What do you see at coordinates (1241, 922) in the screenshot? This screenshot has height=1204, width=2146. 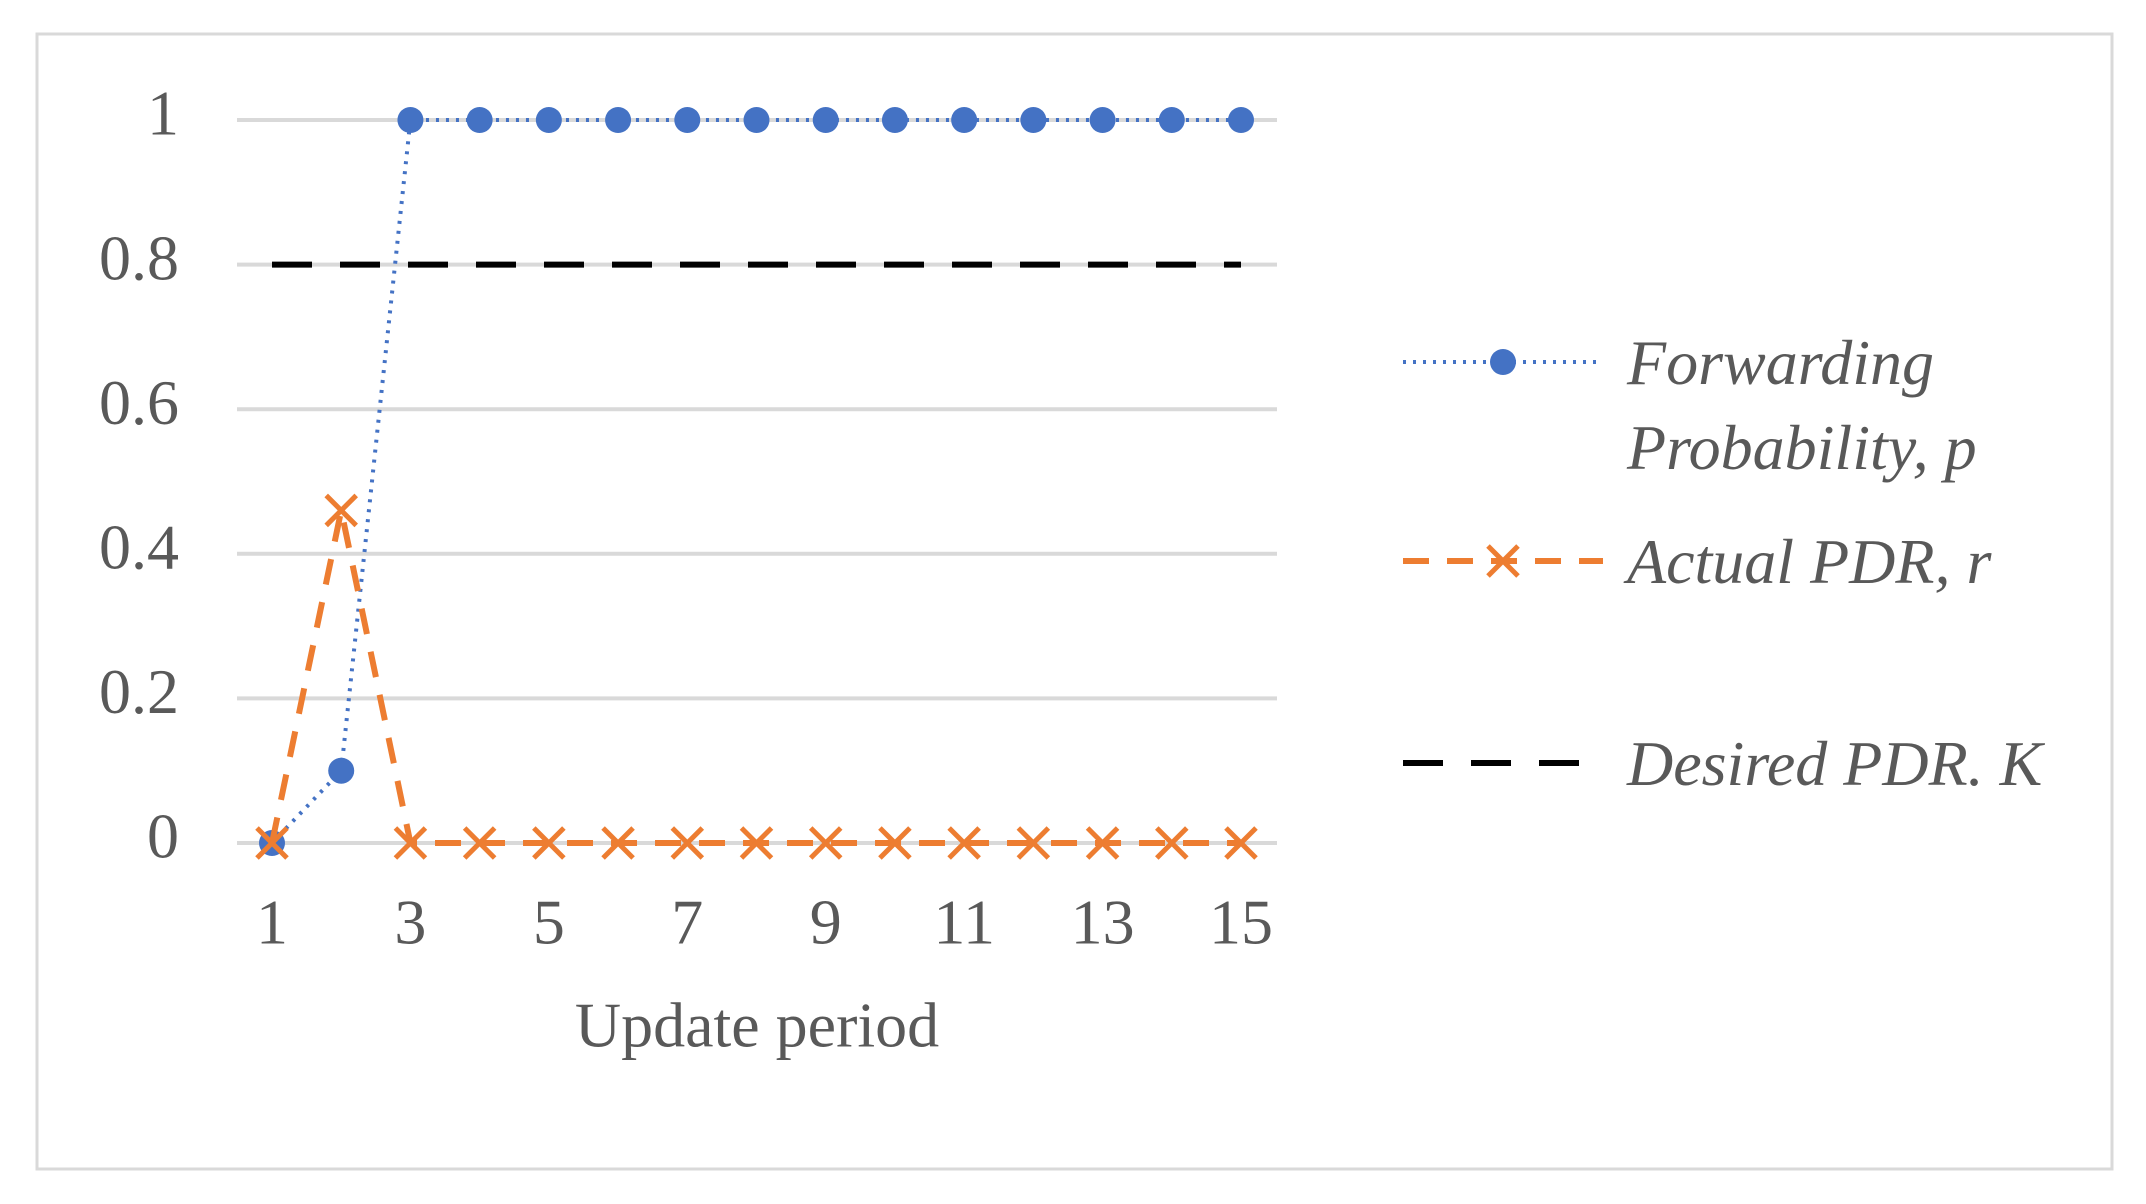 I see `x-tick-label: 15` at bounding box center [1241, 922].